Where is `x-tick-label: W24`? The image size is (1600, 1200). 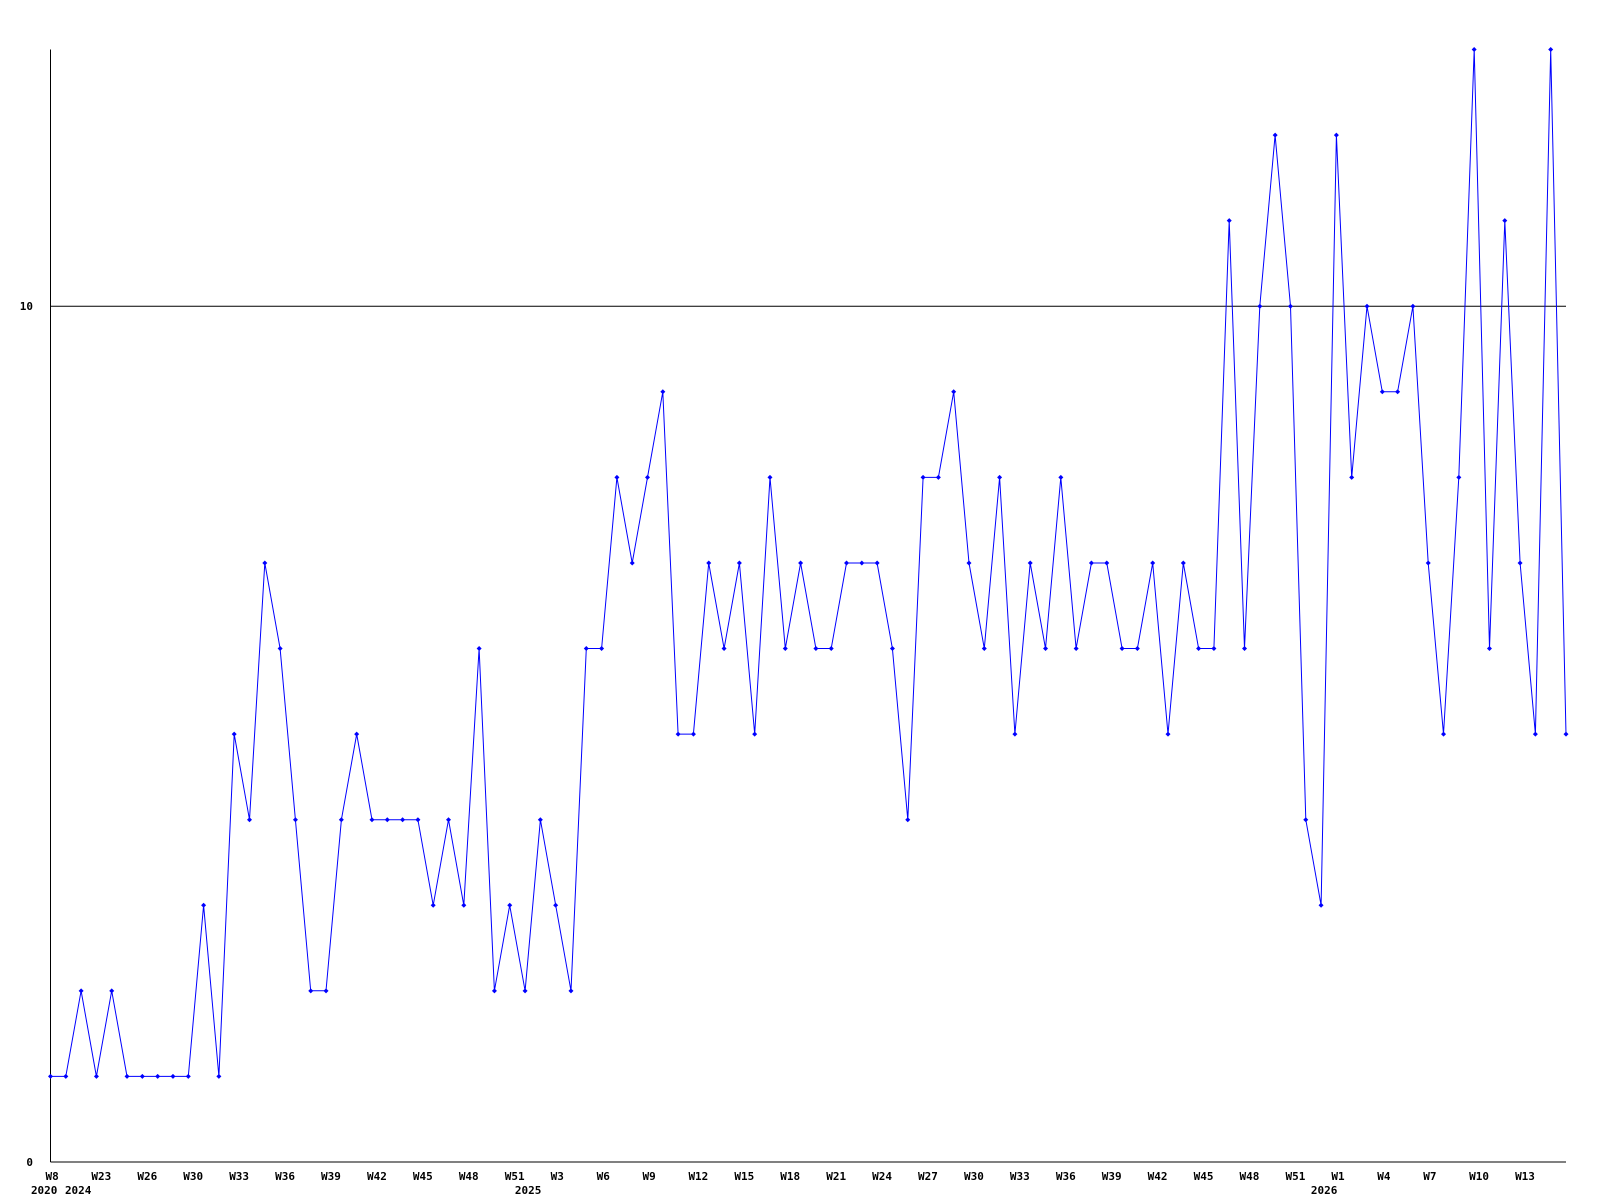 x-tick-label: W24 is located at coordinates (882, 1176).